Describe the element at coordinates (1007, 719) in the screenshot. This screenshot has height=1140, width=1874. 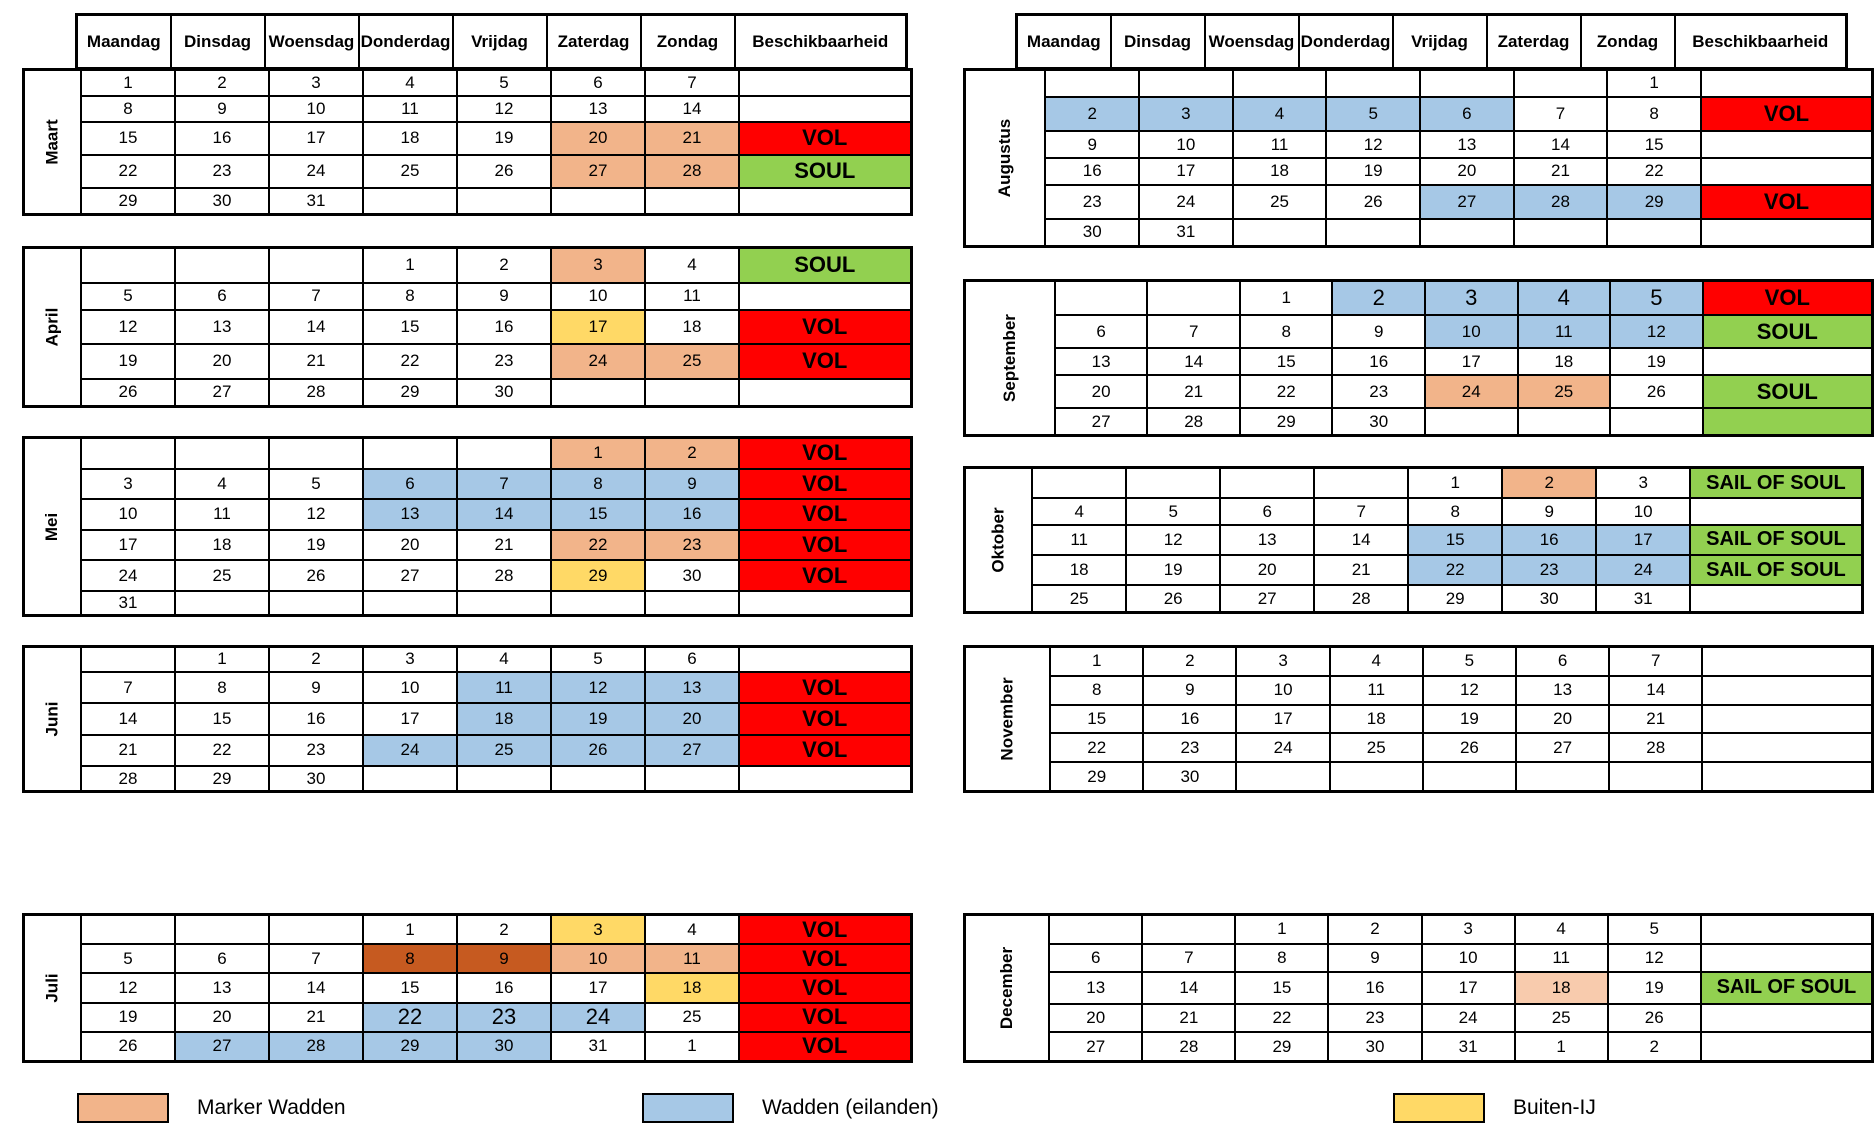
I see `month-label: November` at that location.